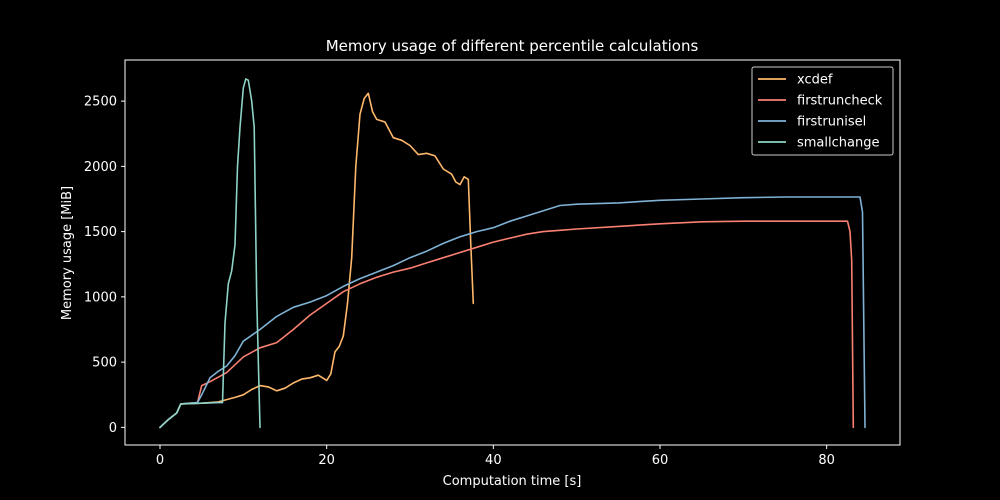 This screenshot has height=500, width=1000. Describe the element at coordinates (826, 460) in the screenshot. I see `x-tick-label: 80` at that location.